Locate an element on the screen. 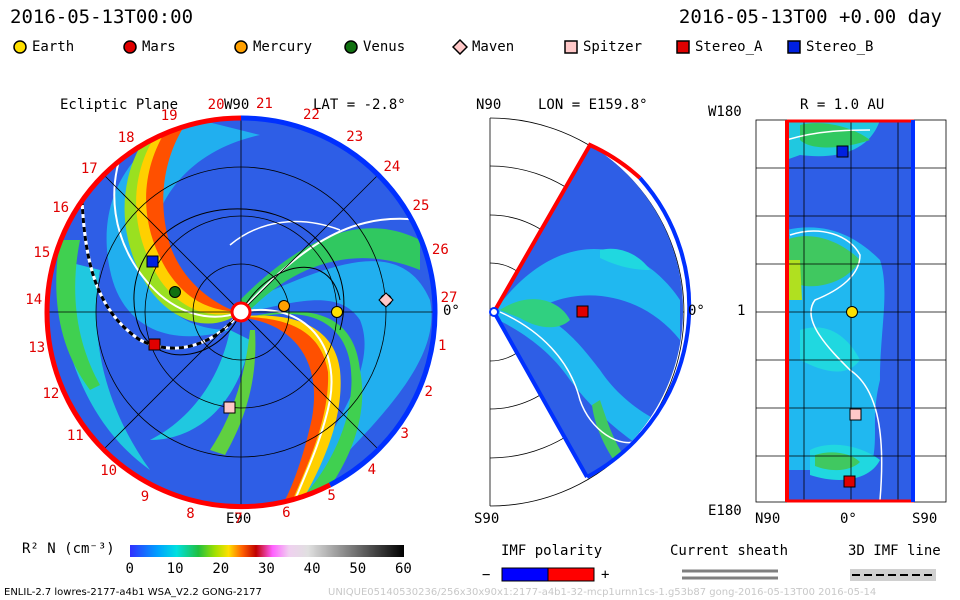 This screenshot has width=960, height=600. legend-item-venus: Venus is located at coordinates (374, 47).